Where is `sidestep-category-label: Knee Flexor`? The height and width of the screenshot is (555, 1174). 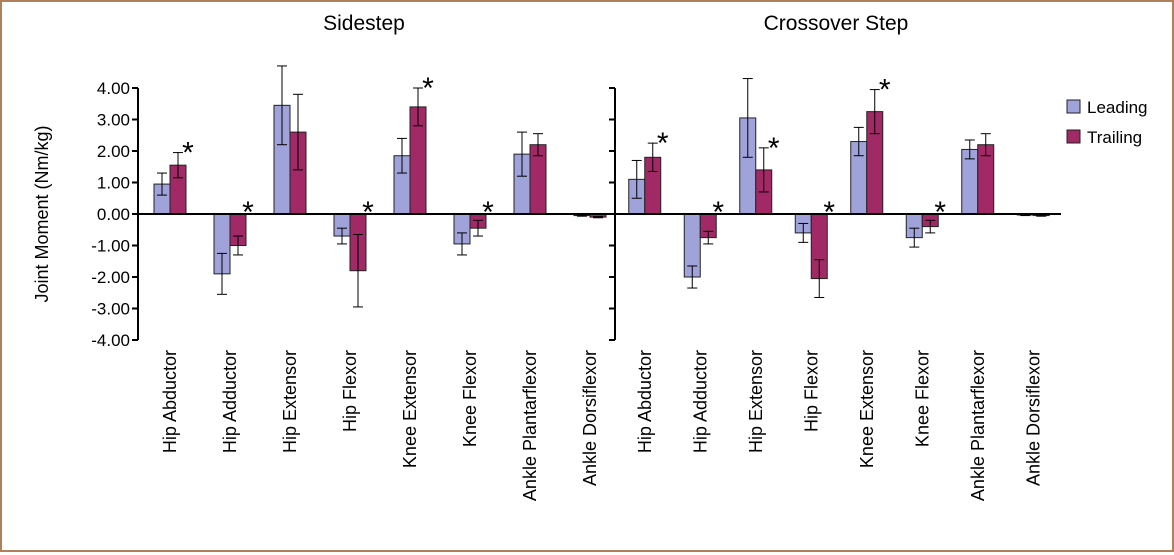 sidestep-category-label: Knee Flexor is located at coordinates (470, 398).